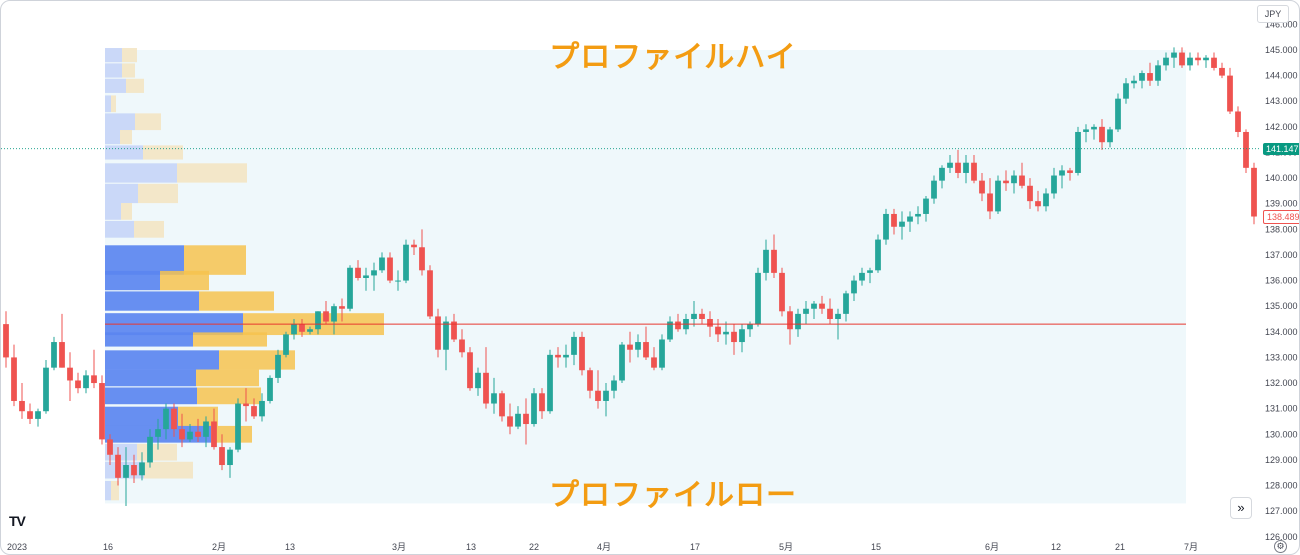 The width and height of the screenshot is (1300, 555). Describe the element at coordinates (673, 495) in the screenshot. I see `profile-low-label: プロファイルロー` at that location.